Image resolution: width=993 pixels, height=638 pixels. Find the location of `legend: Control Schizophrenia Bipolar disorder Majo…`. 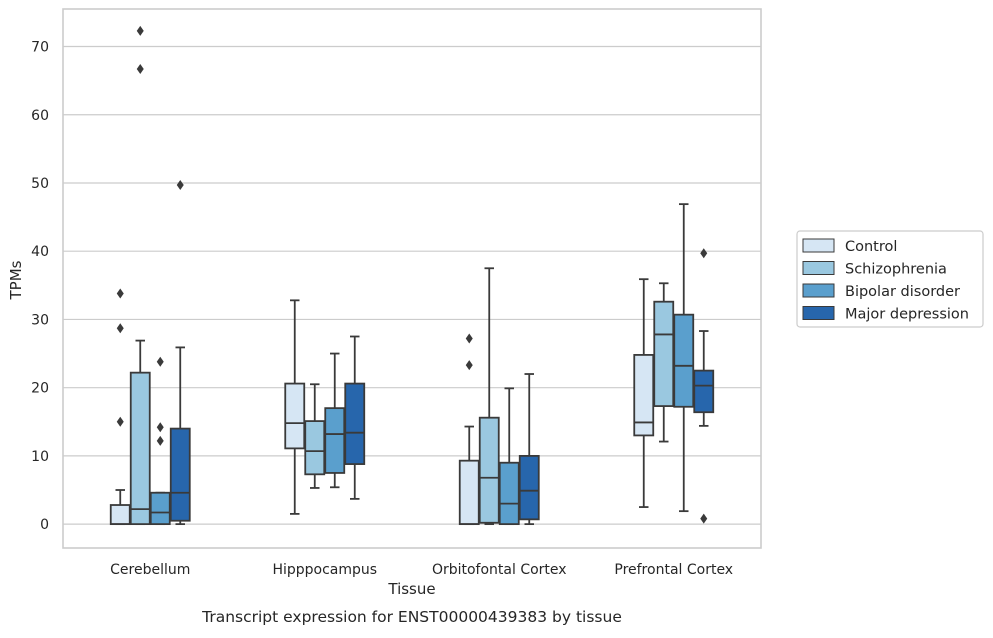

legend: Control Schizophrenia Bipolar disorder Majo… is located at coordinates (890, 279).